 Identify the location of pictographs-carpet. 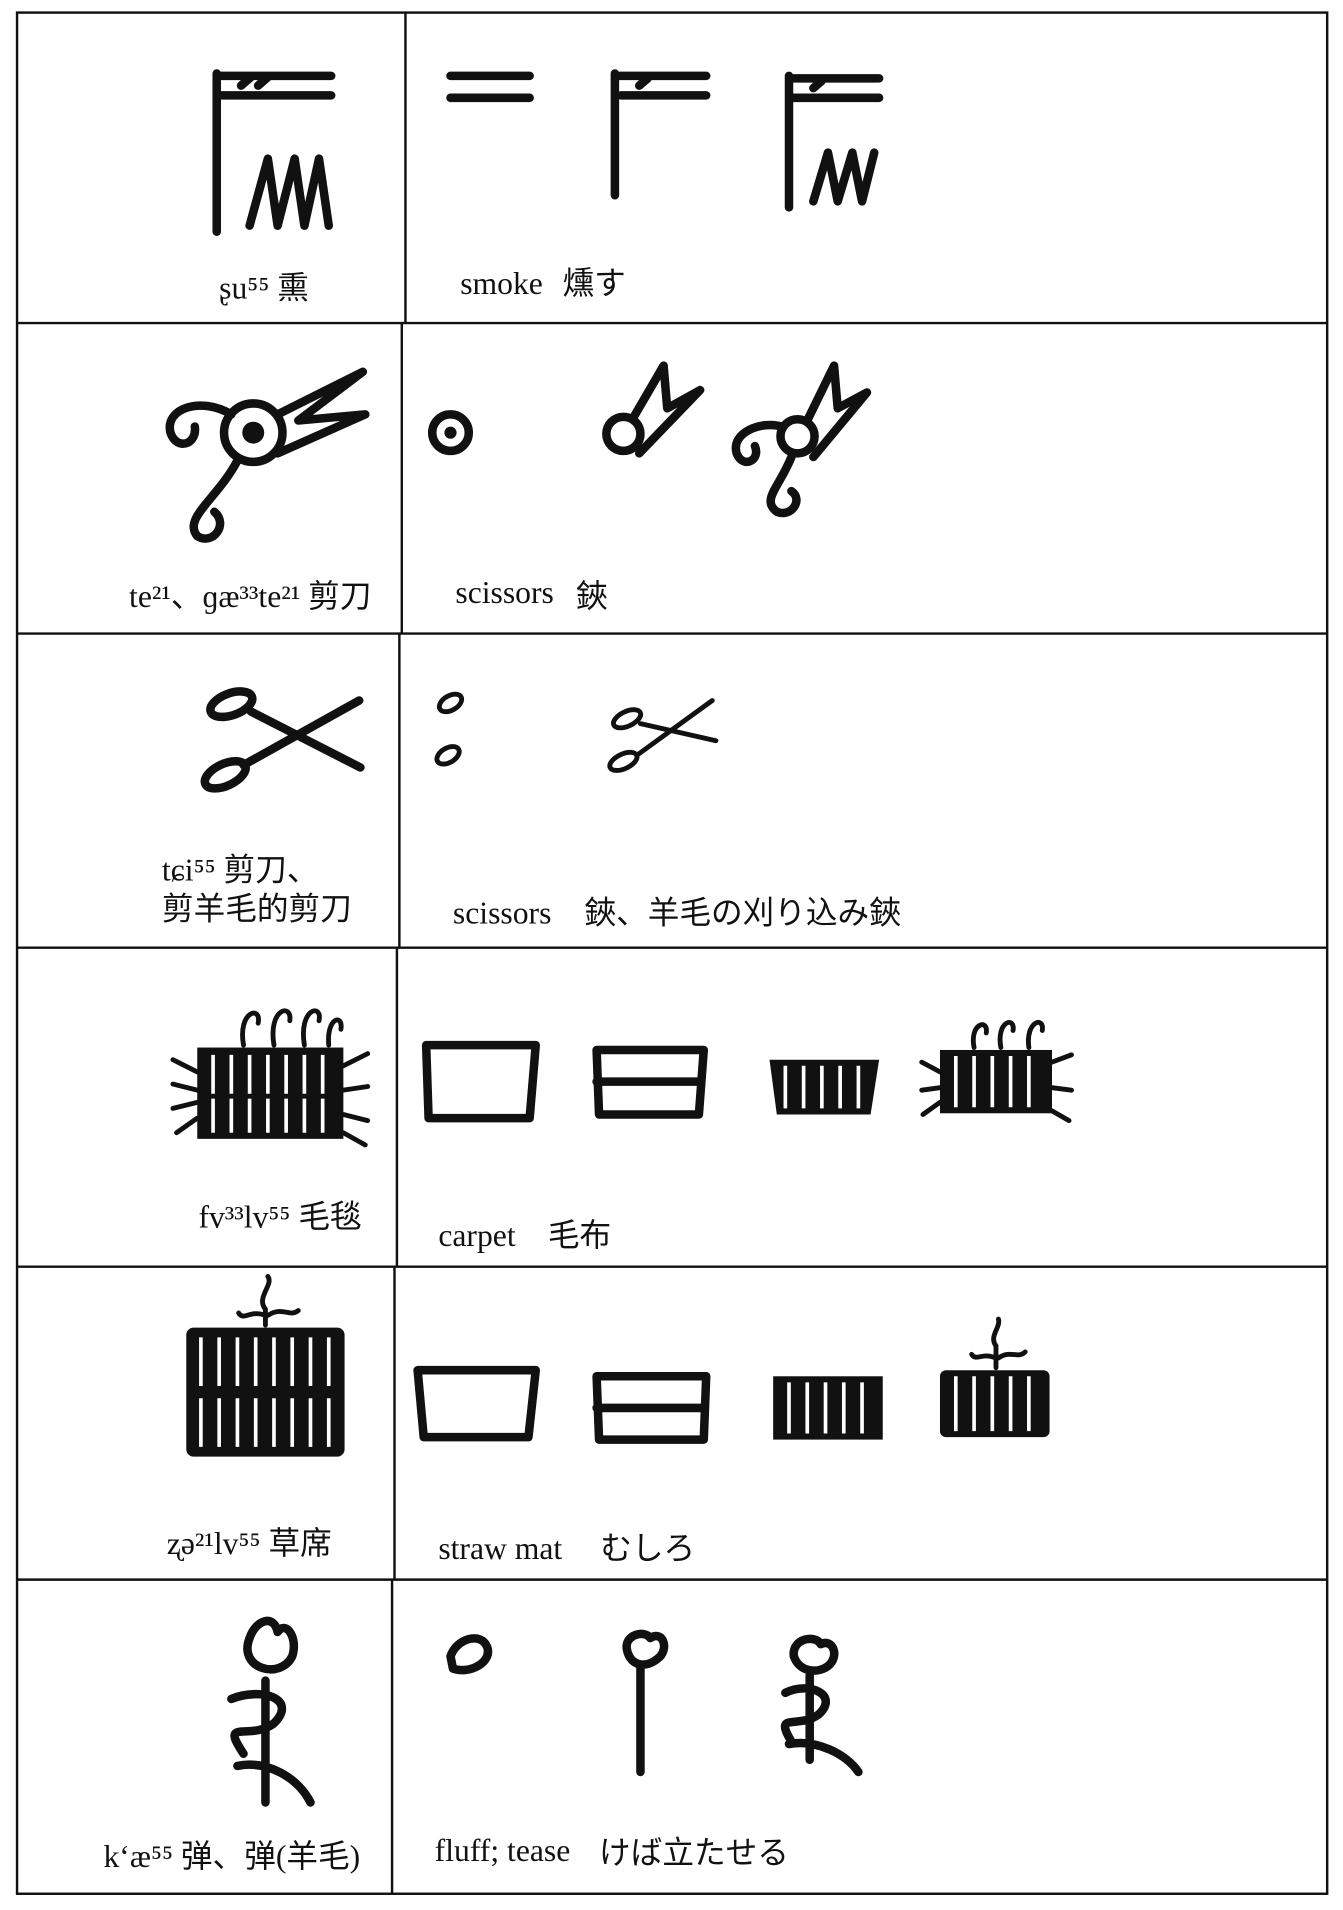
(622, 1078).